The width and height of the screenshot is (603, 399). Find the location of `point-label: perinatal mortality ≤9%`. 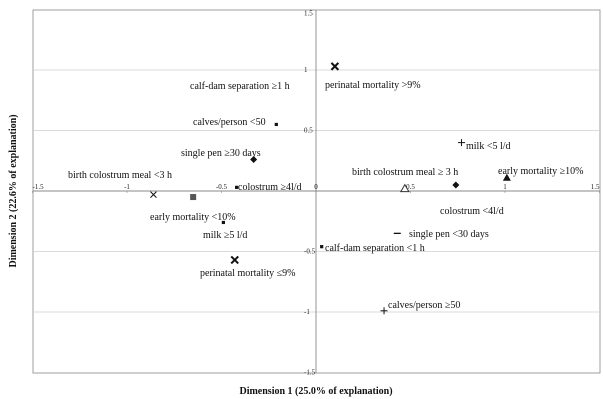

point-label: perinatal mortality ≤9% is located at coordinates (247, 273).